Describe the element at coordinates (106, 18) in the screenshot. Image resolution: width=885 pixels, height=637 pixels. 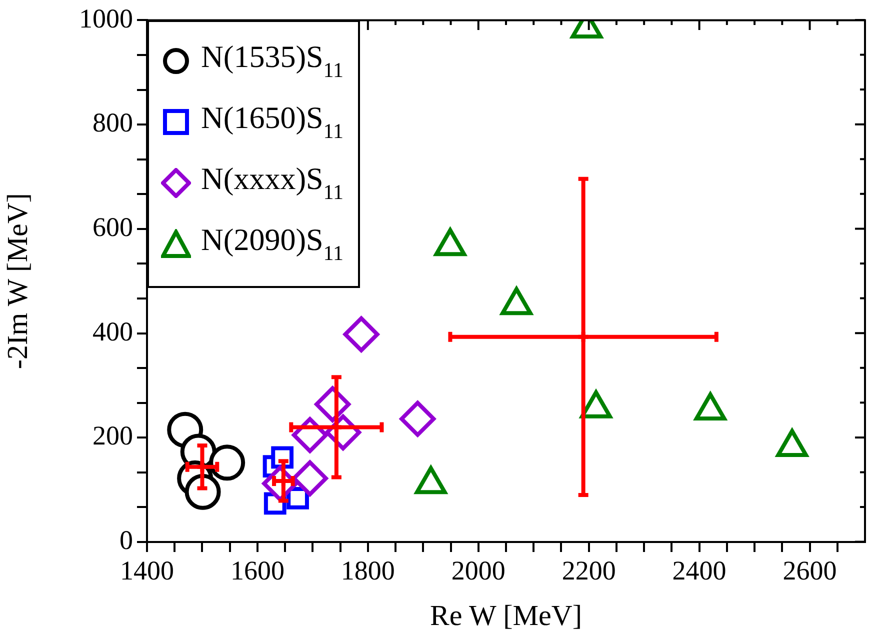
I see `y-tick-label: 1000` at that location.